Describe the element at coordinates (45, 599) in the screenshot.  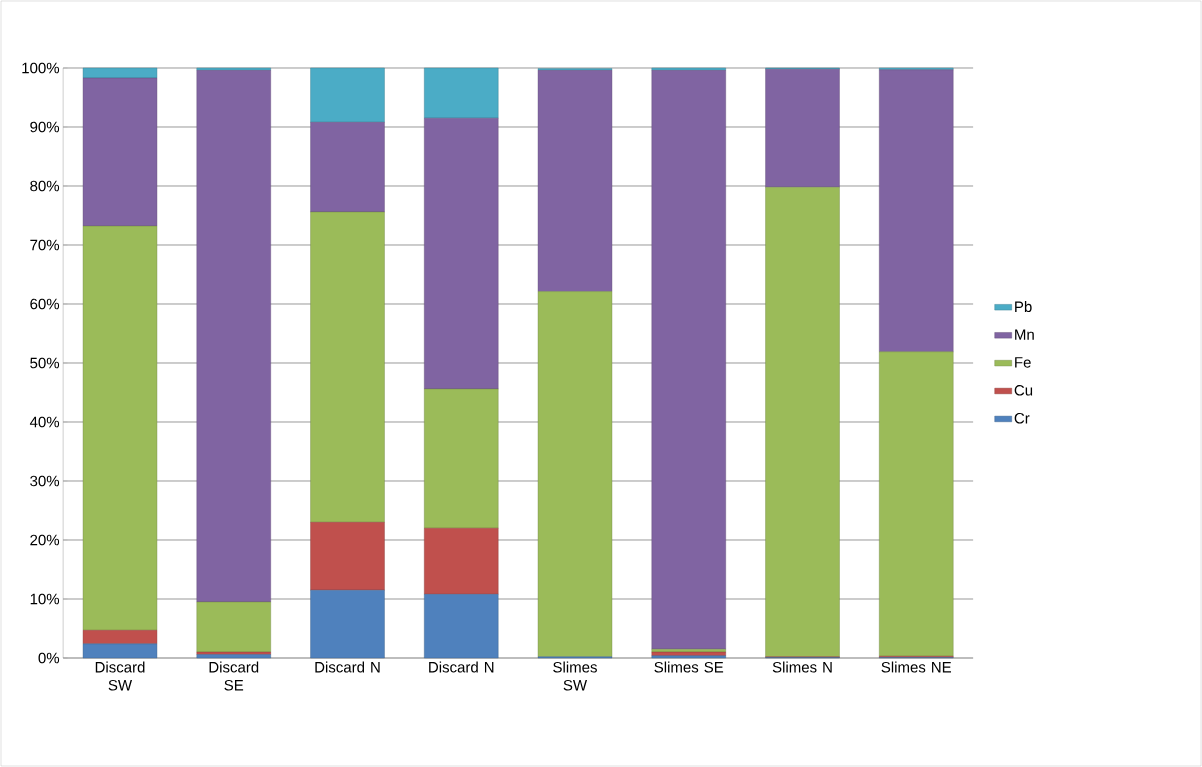
I see `y-tick-label: 10%` at that location.